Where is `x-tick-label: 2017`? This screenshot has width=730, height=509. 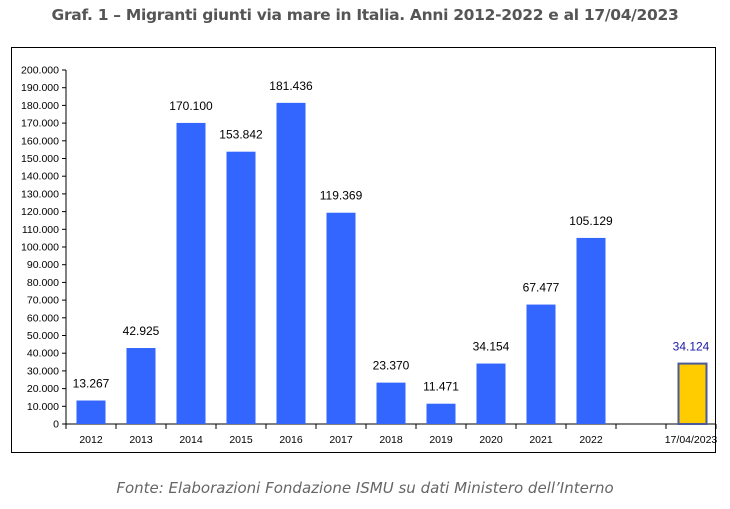
x-tick-label: 2017 is located at coordinates (341, 440).